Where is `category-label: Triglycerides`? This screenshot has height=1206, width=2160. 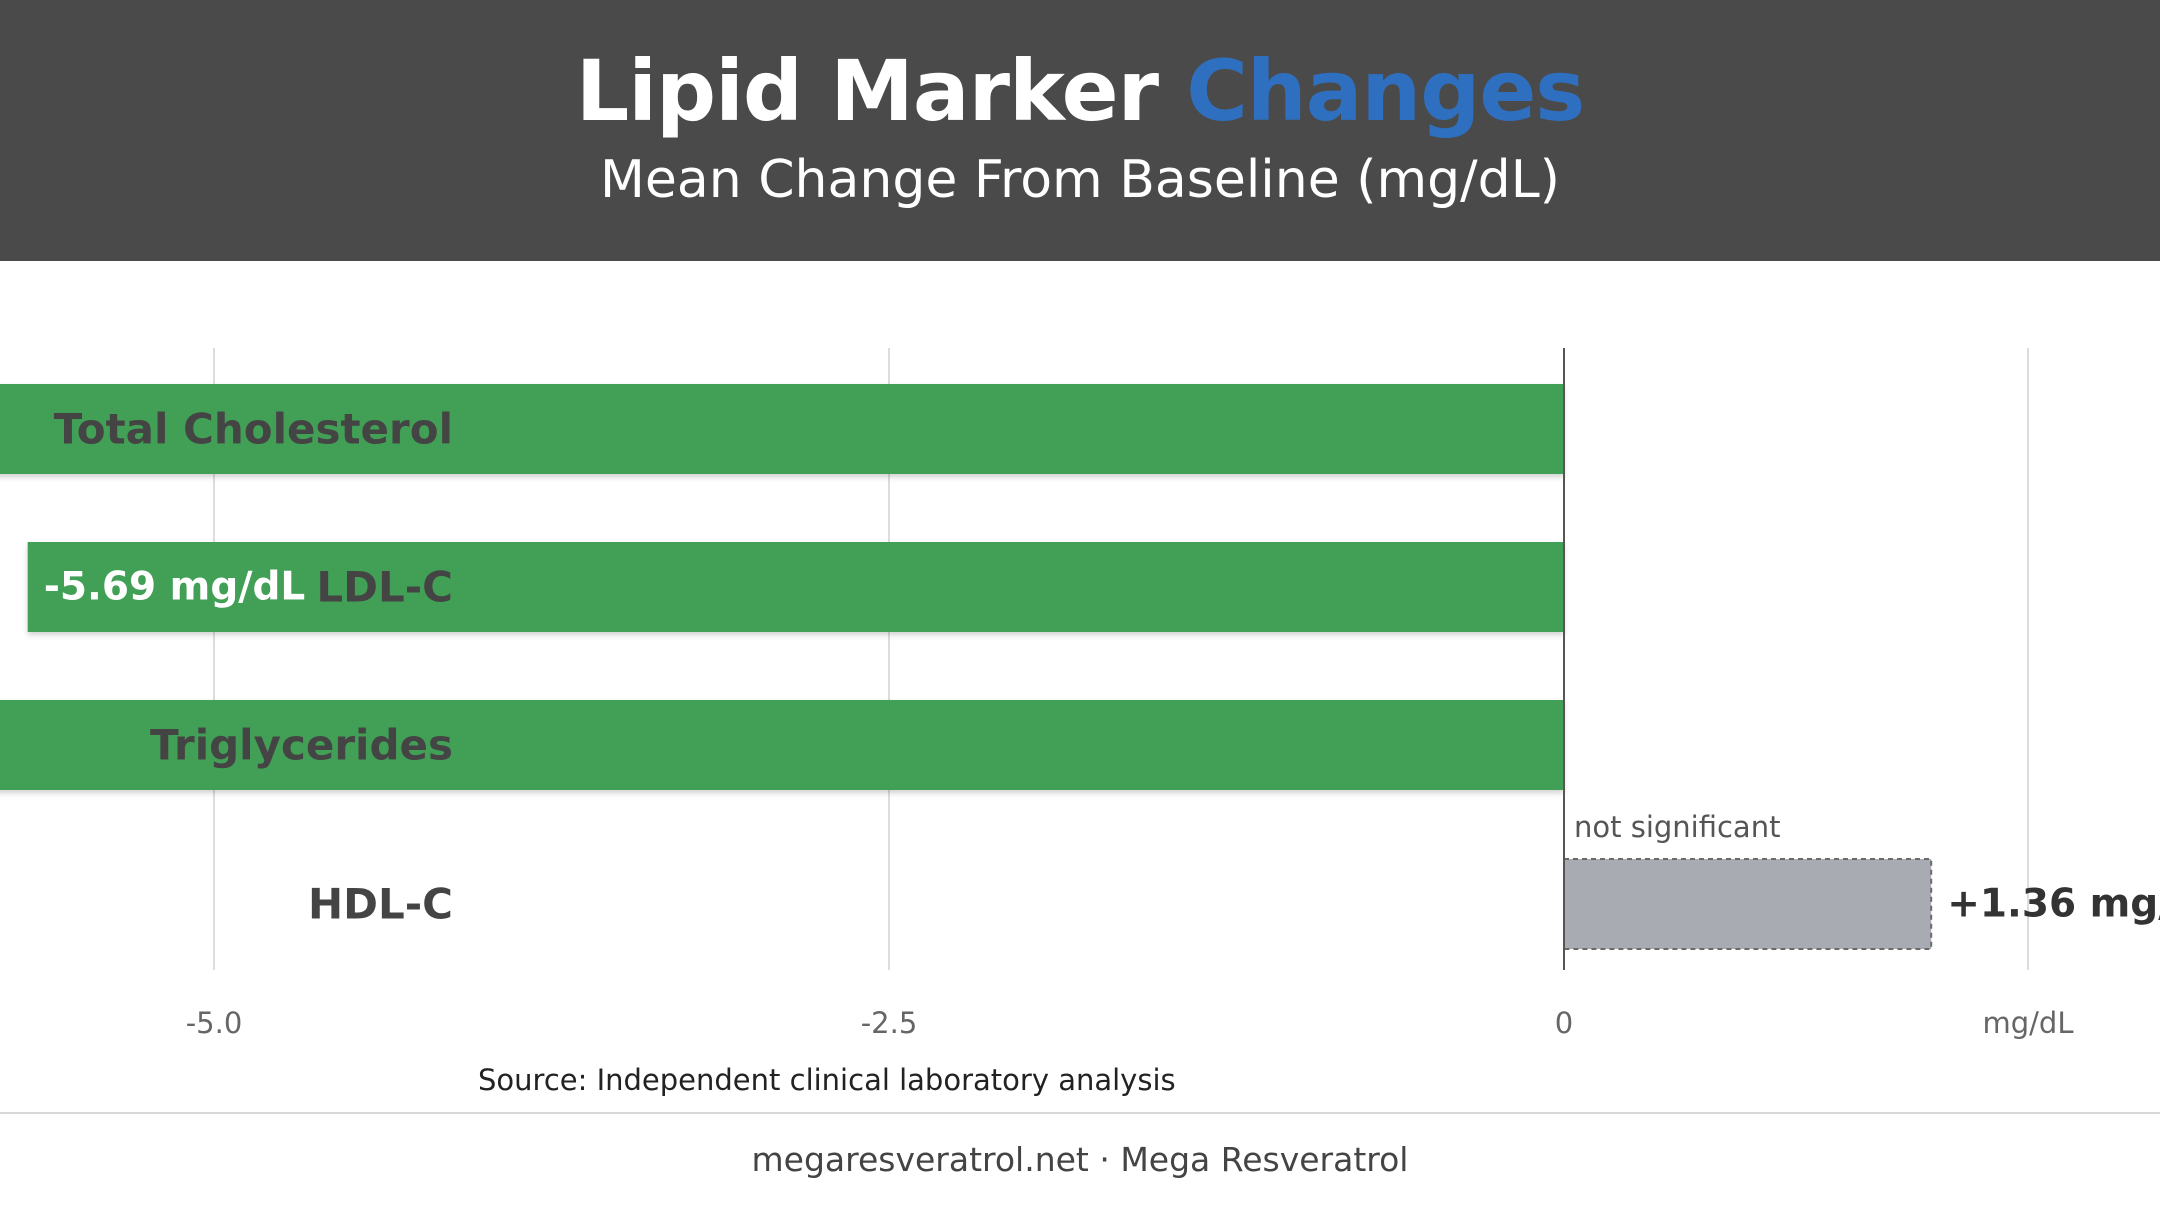 category-label: Triglycerides is located at coordinates (301, 745).